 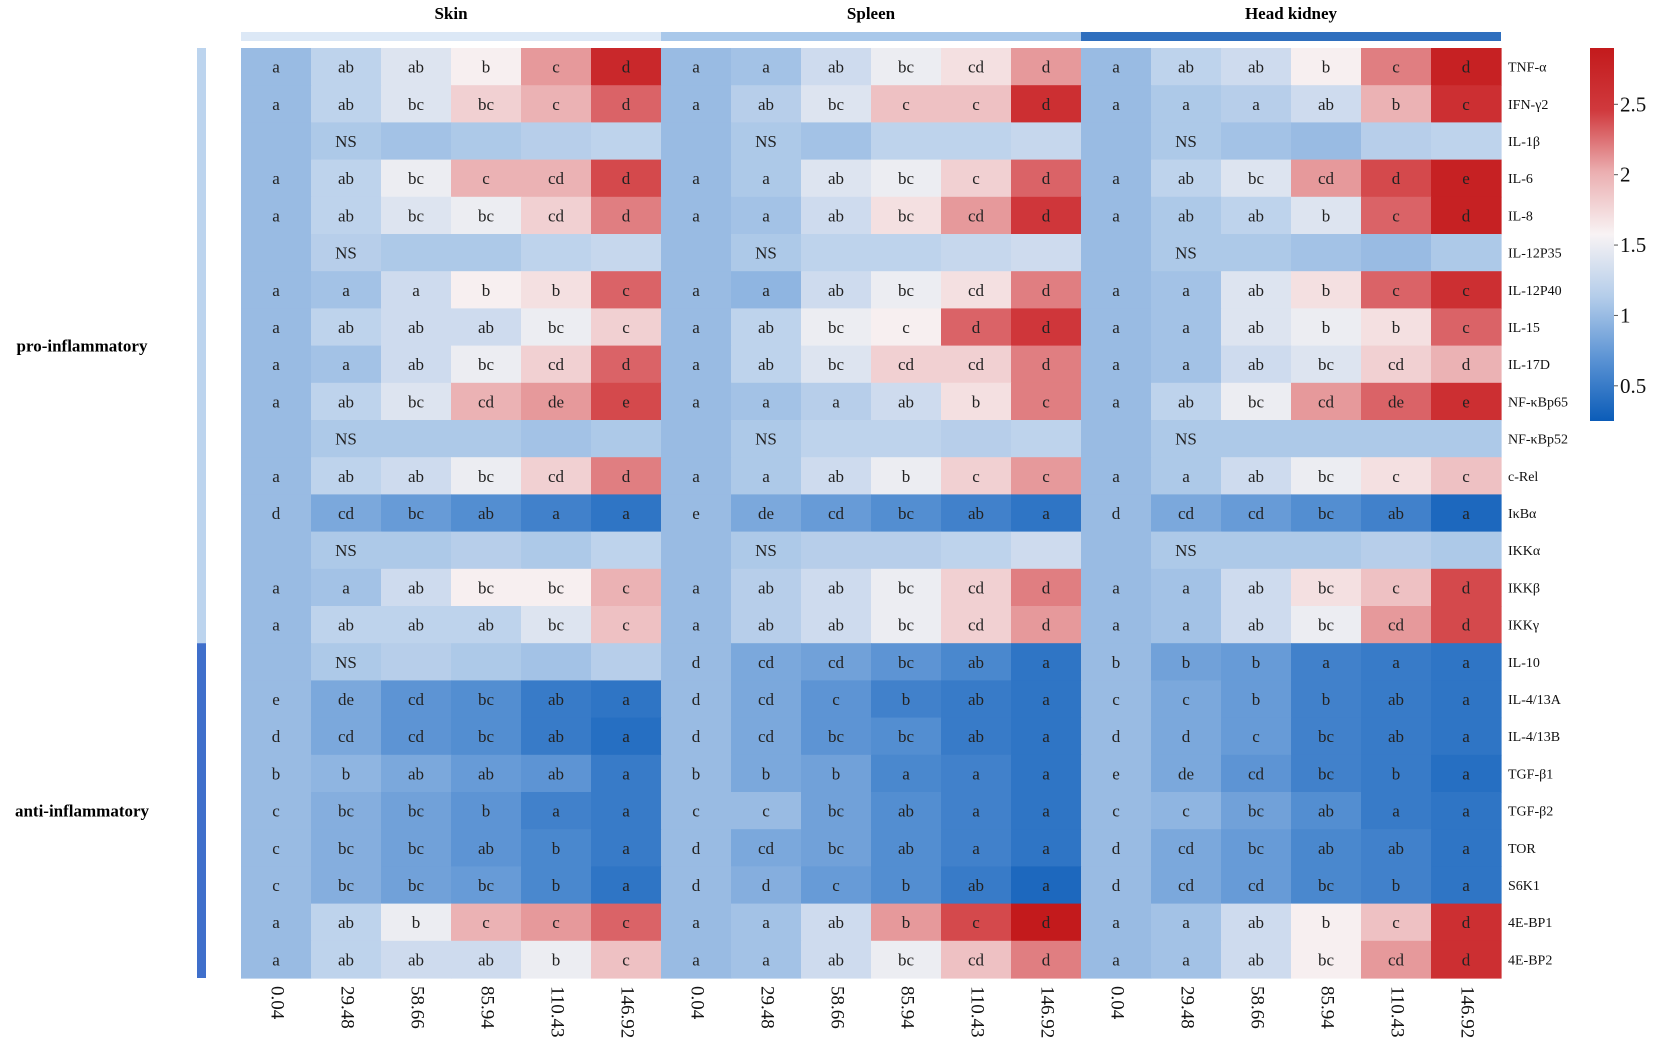 I want to click on group-bar, so click(x=871, y=36).